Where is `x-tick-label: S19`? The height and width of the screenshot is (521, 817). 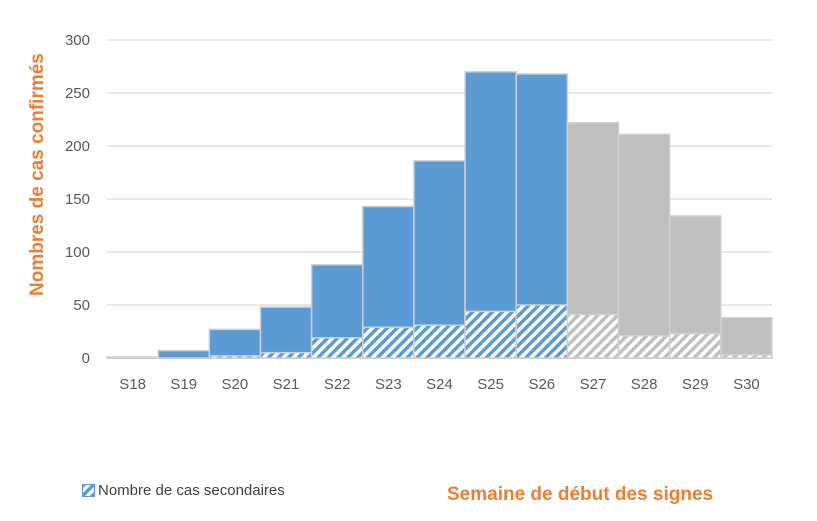
x-tick-label: S19 is located at coordinates (183, 384).